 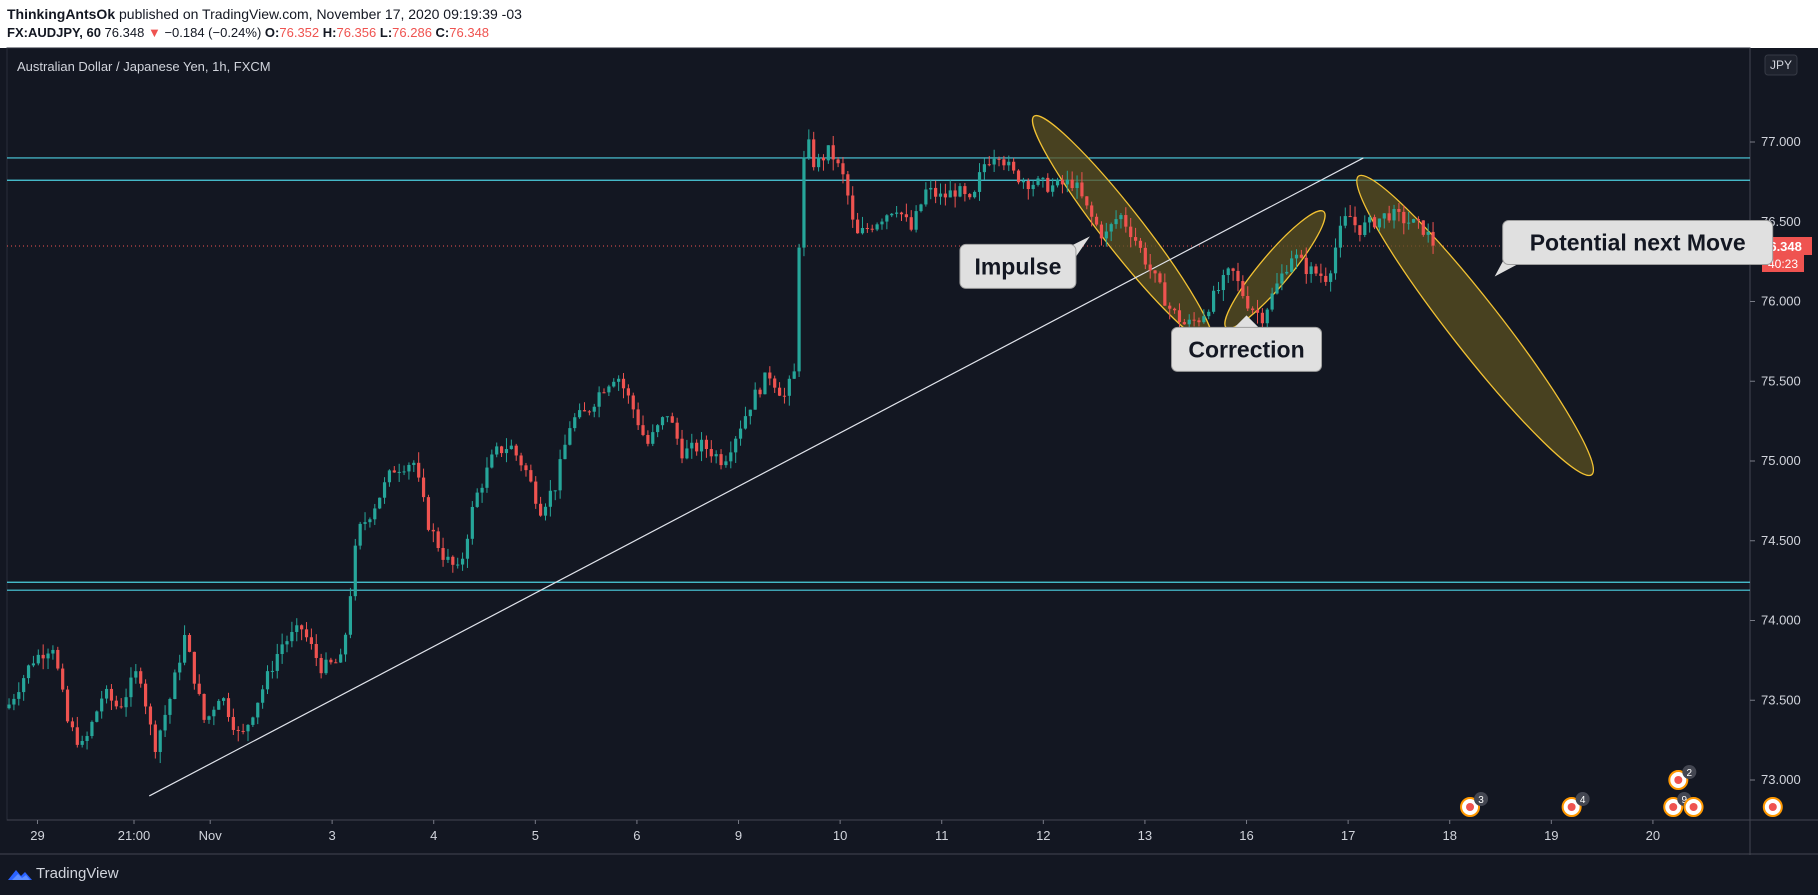 I want to click on footer-brand: TradingView, so click(x=77, y=873).